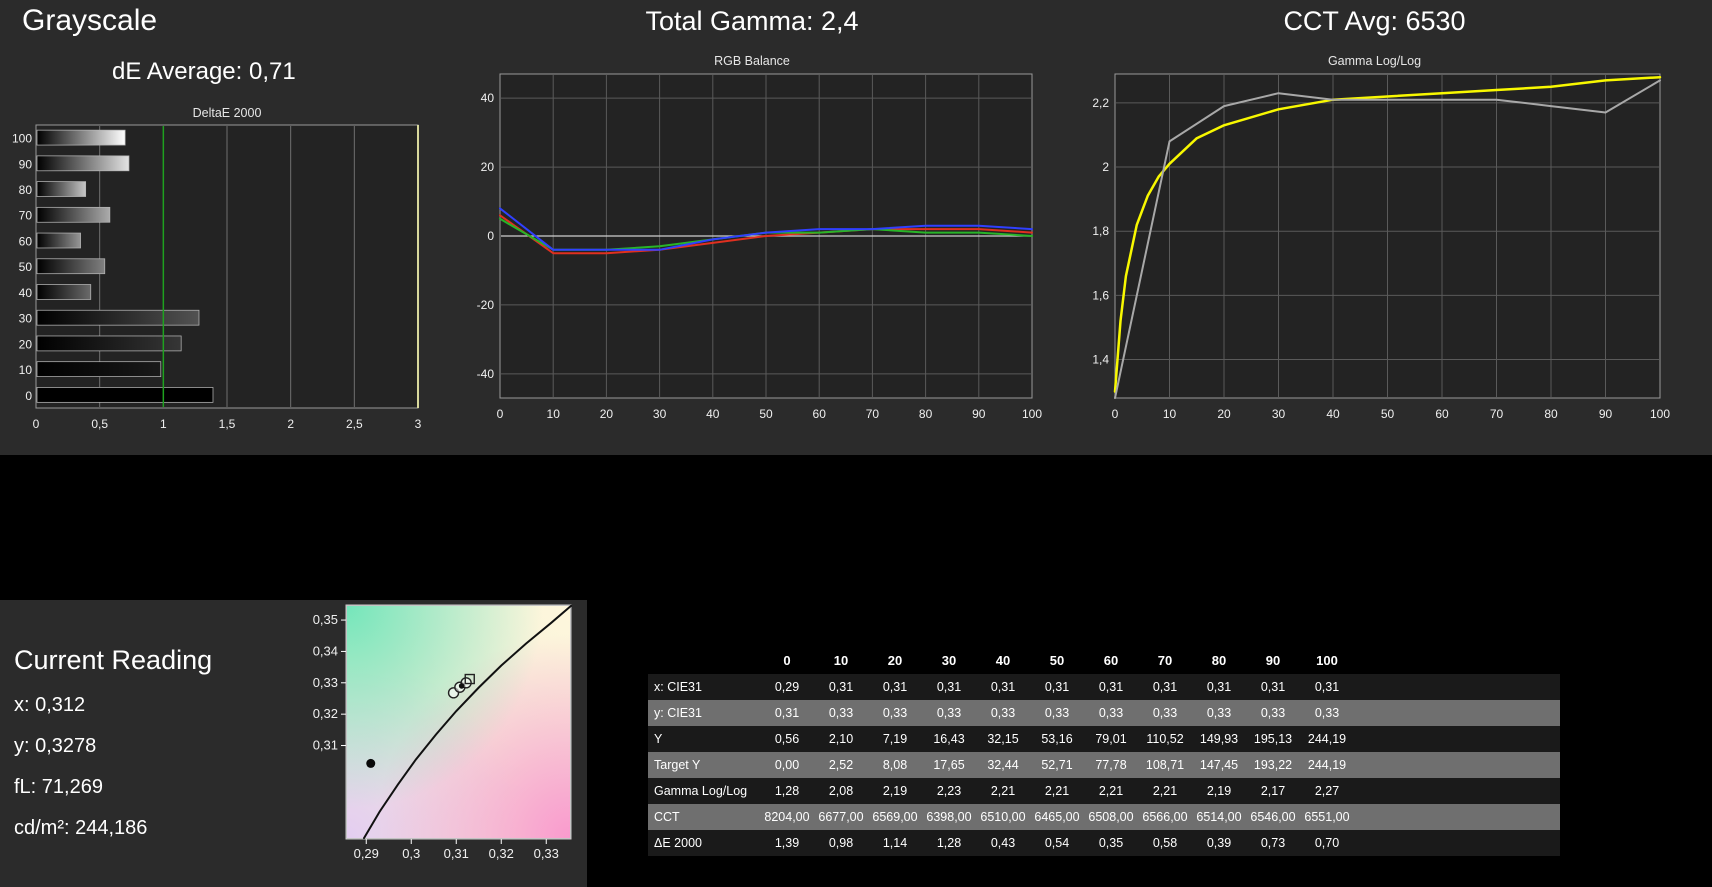 Image resolution: width=1712 pixels, height=887 pixels. Describe the element at coordinates (418, 424) in the screenshot. I see `svg-text: 3` at that location.